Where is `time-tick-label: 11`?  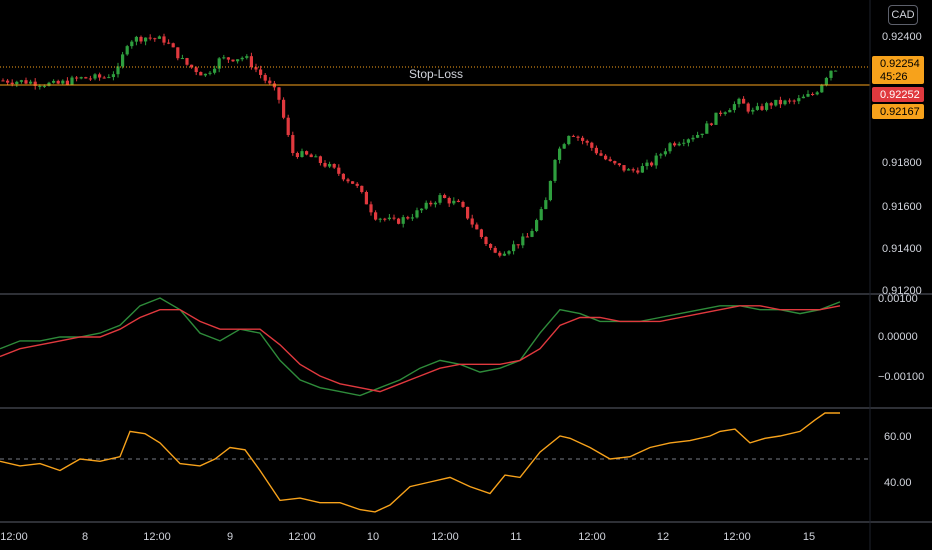 time-tick-label: 11 is located at coordinates (515, 537).